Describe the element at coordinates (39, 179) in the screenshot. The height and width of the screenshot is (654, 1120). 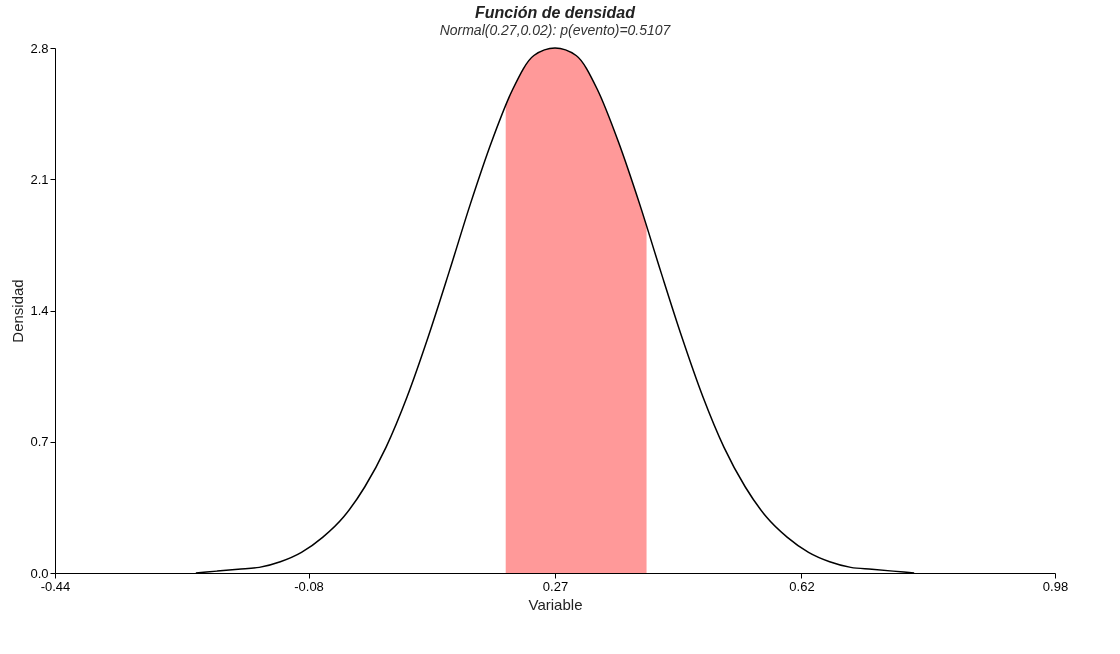
I see `y-tick-label: 2.1` at that location.